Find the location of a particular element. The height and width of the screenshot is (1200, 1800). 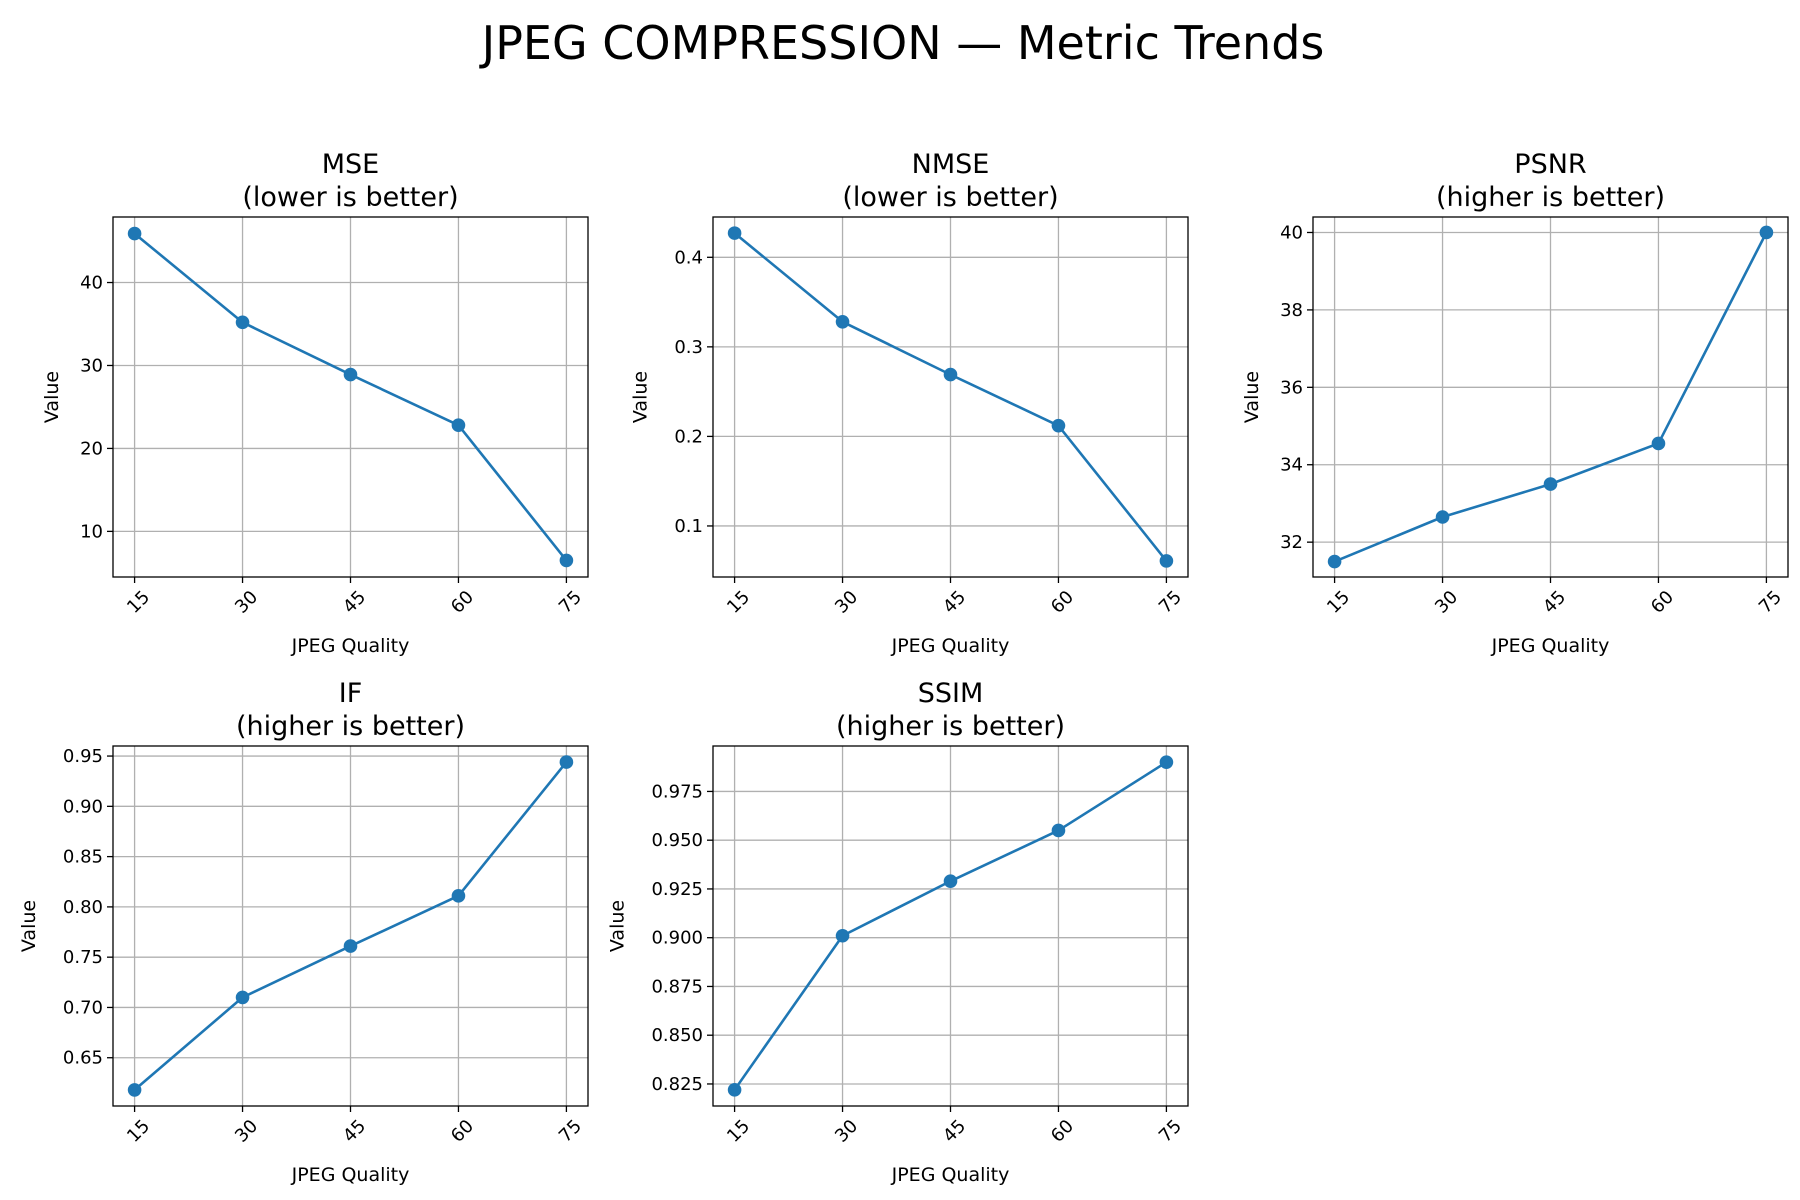

figure-title: JPEG COMPRESSION — Metric Trends is located at coordinates (902, 43).